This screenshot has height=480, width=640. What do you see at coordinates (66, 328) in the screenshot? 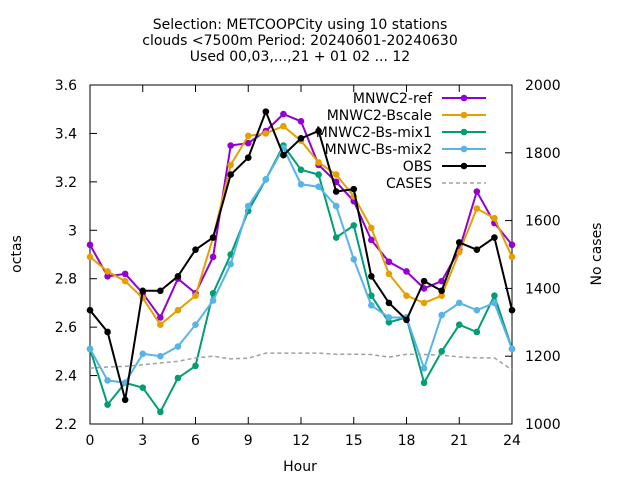
I see `y-tick-label: 2.6` at bounding box center [66, 328].